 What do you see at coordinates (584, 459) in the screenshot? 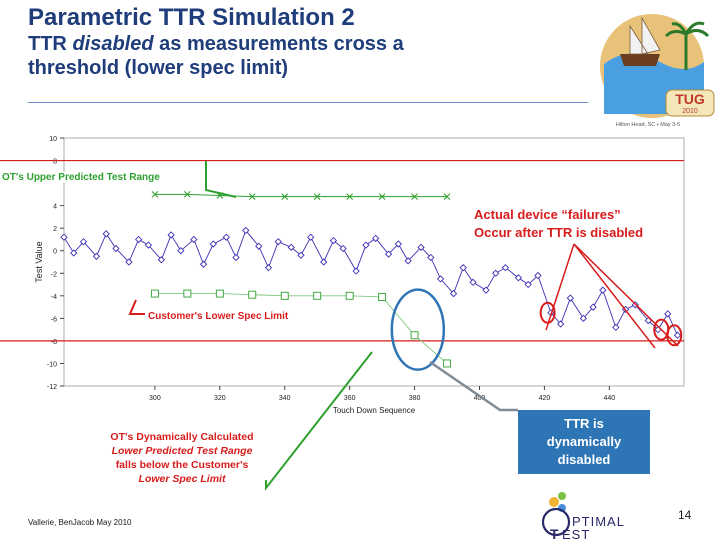
I see `ttr-line3: disabled` at bounding box center [584, 459].